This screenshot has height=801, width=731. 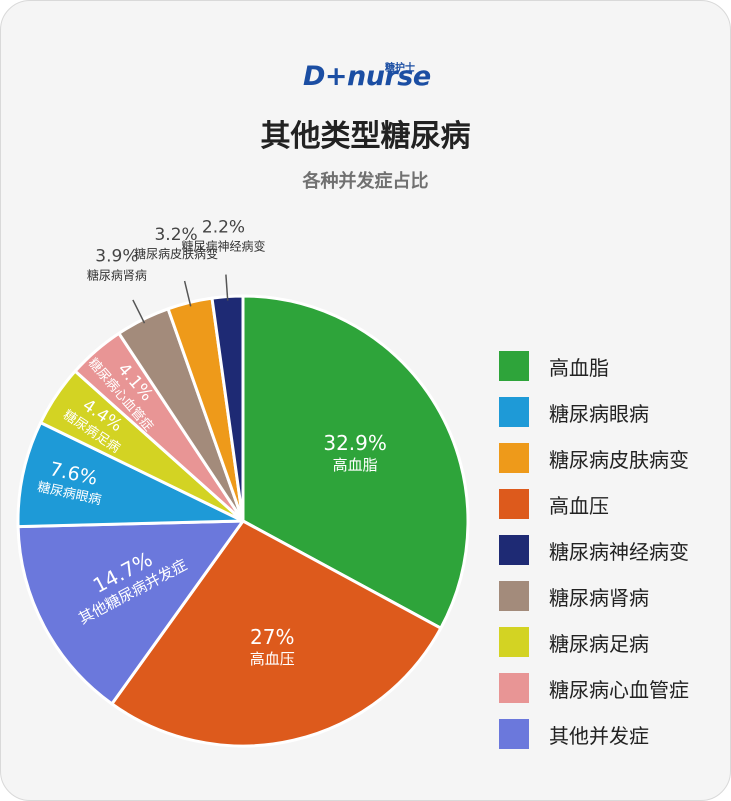 I want to click on legend-item: 糖尿病皮肤病变, so click(x=614, y=458).